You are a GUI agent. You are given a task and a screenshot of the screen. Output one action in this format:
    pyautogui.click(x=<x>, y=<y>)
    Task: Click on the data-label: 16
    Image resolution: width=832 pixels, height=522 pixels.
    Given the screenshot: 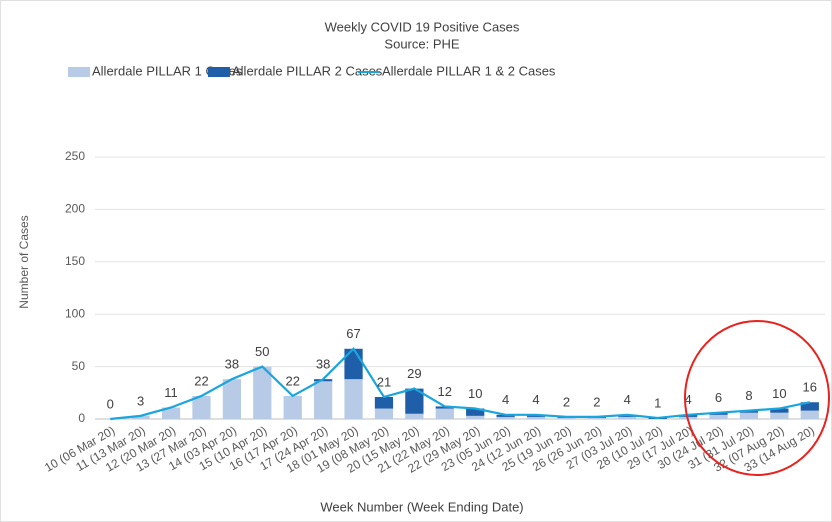 What is the action you would take?
    pyautogui.click(x=810, y=387)
    